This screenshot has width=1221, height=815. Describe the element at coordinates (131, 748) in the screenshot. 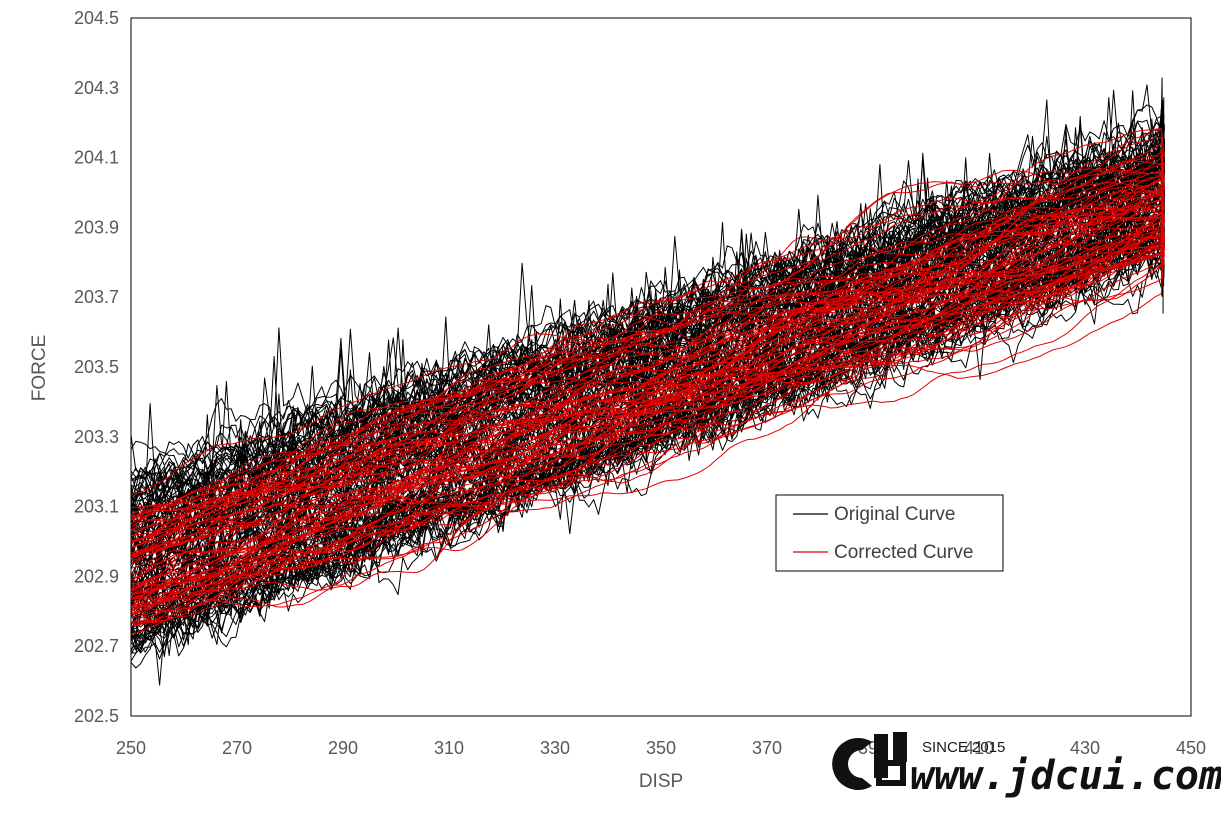

I see `x-tick-label: 250` at that location.